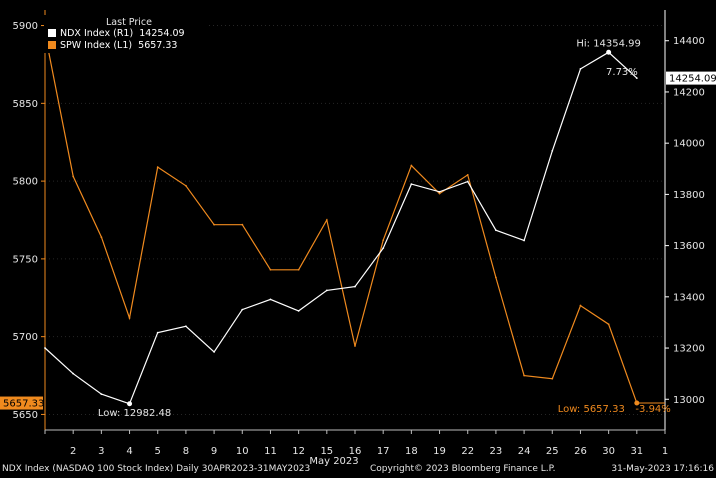 The width and height of the screenshot is (716, 478). What do you see at coordinates (52, 45) in the screenshot?
I see `legend-swatch-spw` at bounding box center [52, 45].